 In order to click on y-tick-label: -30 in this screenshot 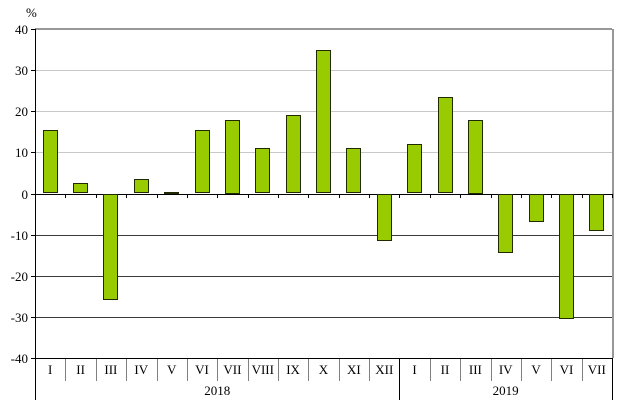, I will do `click(19, 317)`.